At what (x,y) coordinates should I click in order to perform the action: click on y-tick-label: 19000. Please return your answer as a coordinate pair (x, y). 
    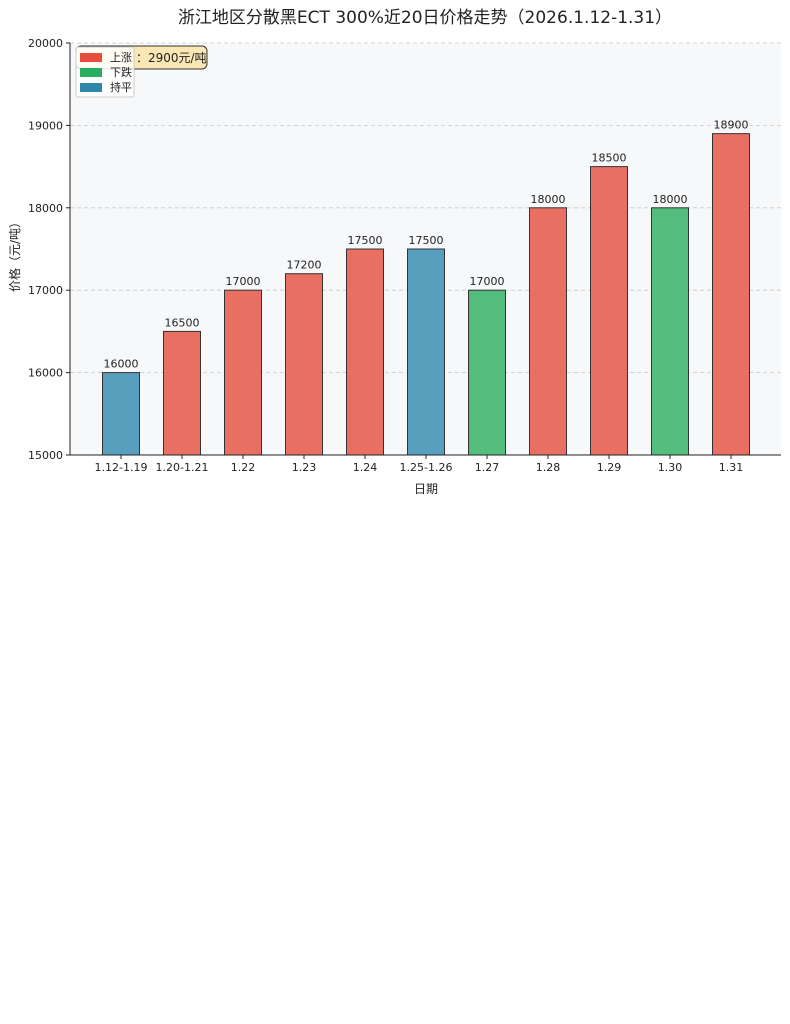
    Looking at the image, I should click on (45, 125).